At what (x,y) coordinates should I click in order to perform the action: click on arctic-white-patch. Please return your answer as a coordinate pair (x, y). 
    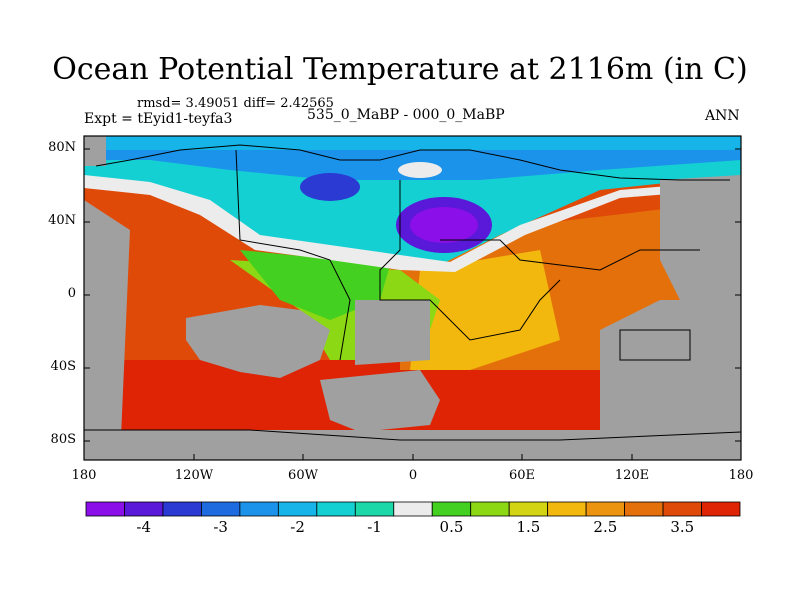
    Looking at the image, I should click on (420, 170).